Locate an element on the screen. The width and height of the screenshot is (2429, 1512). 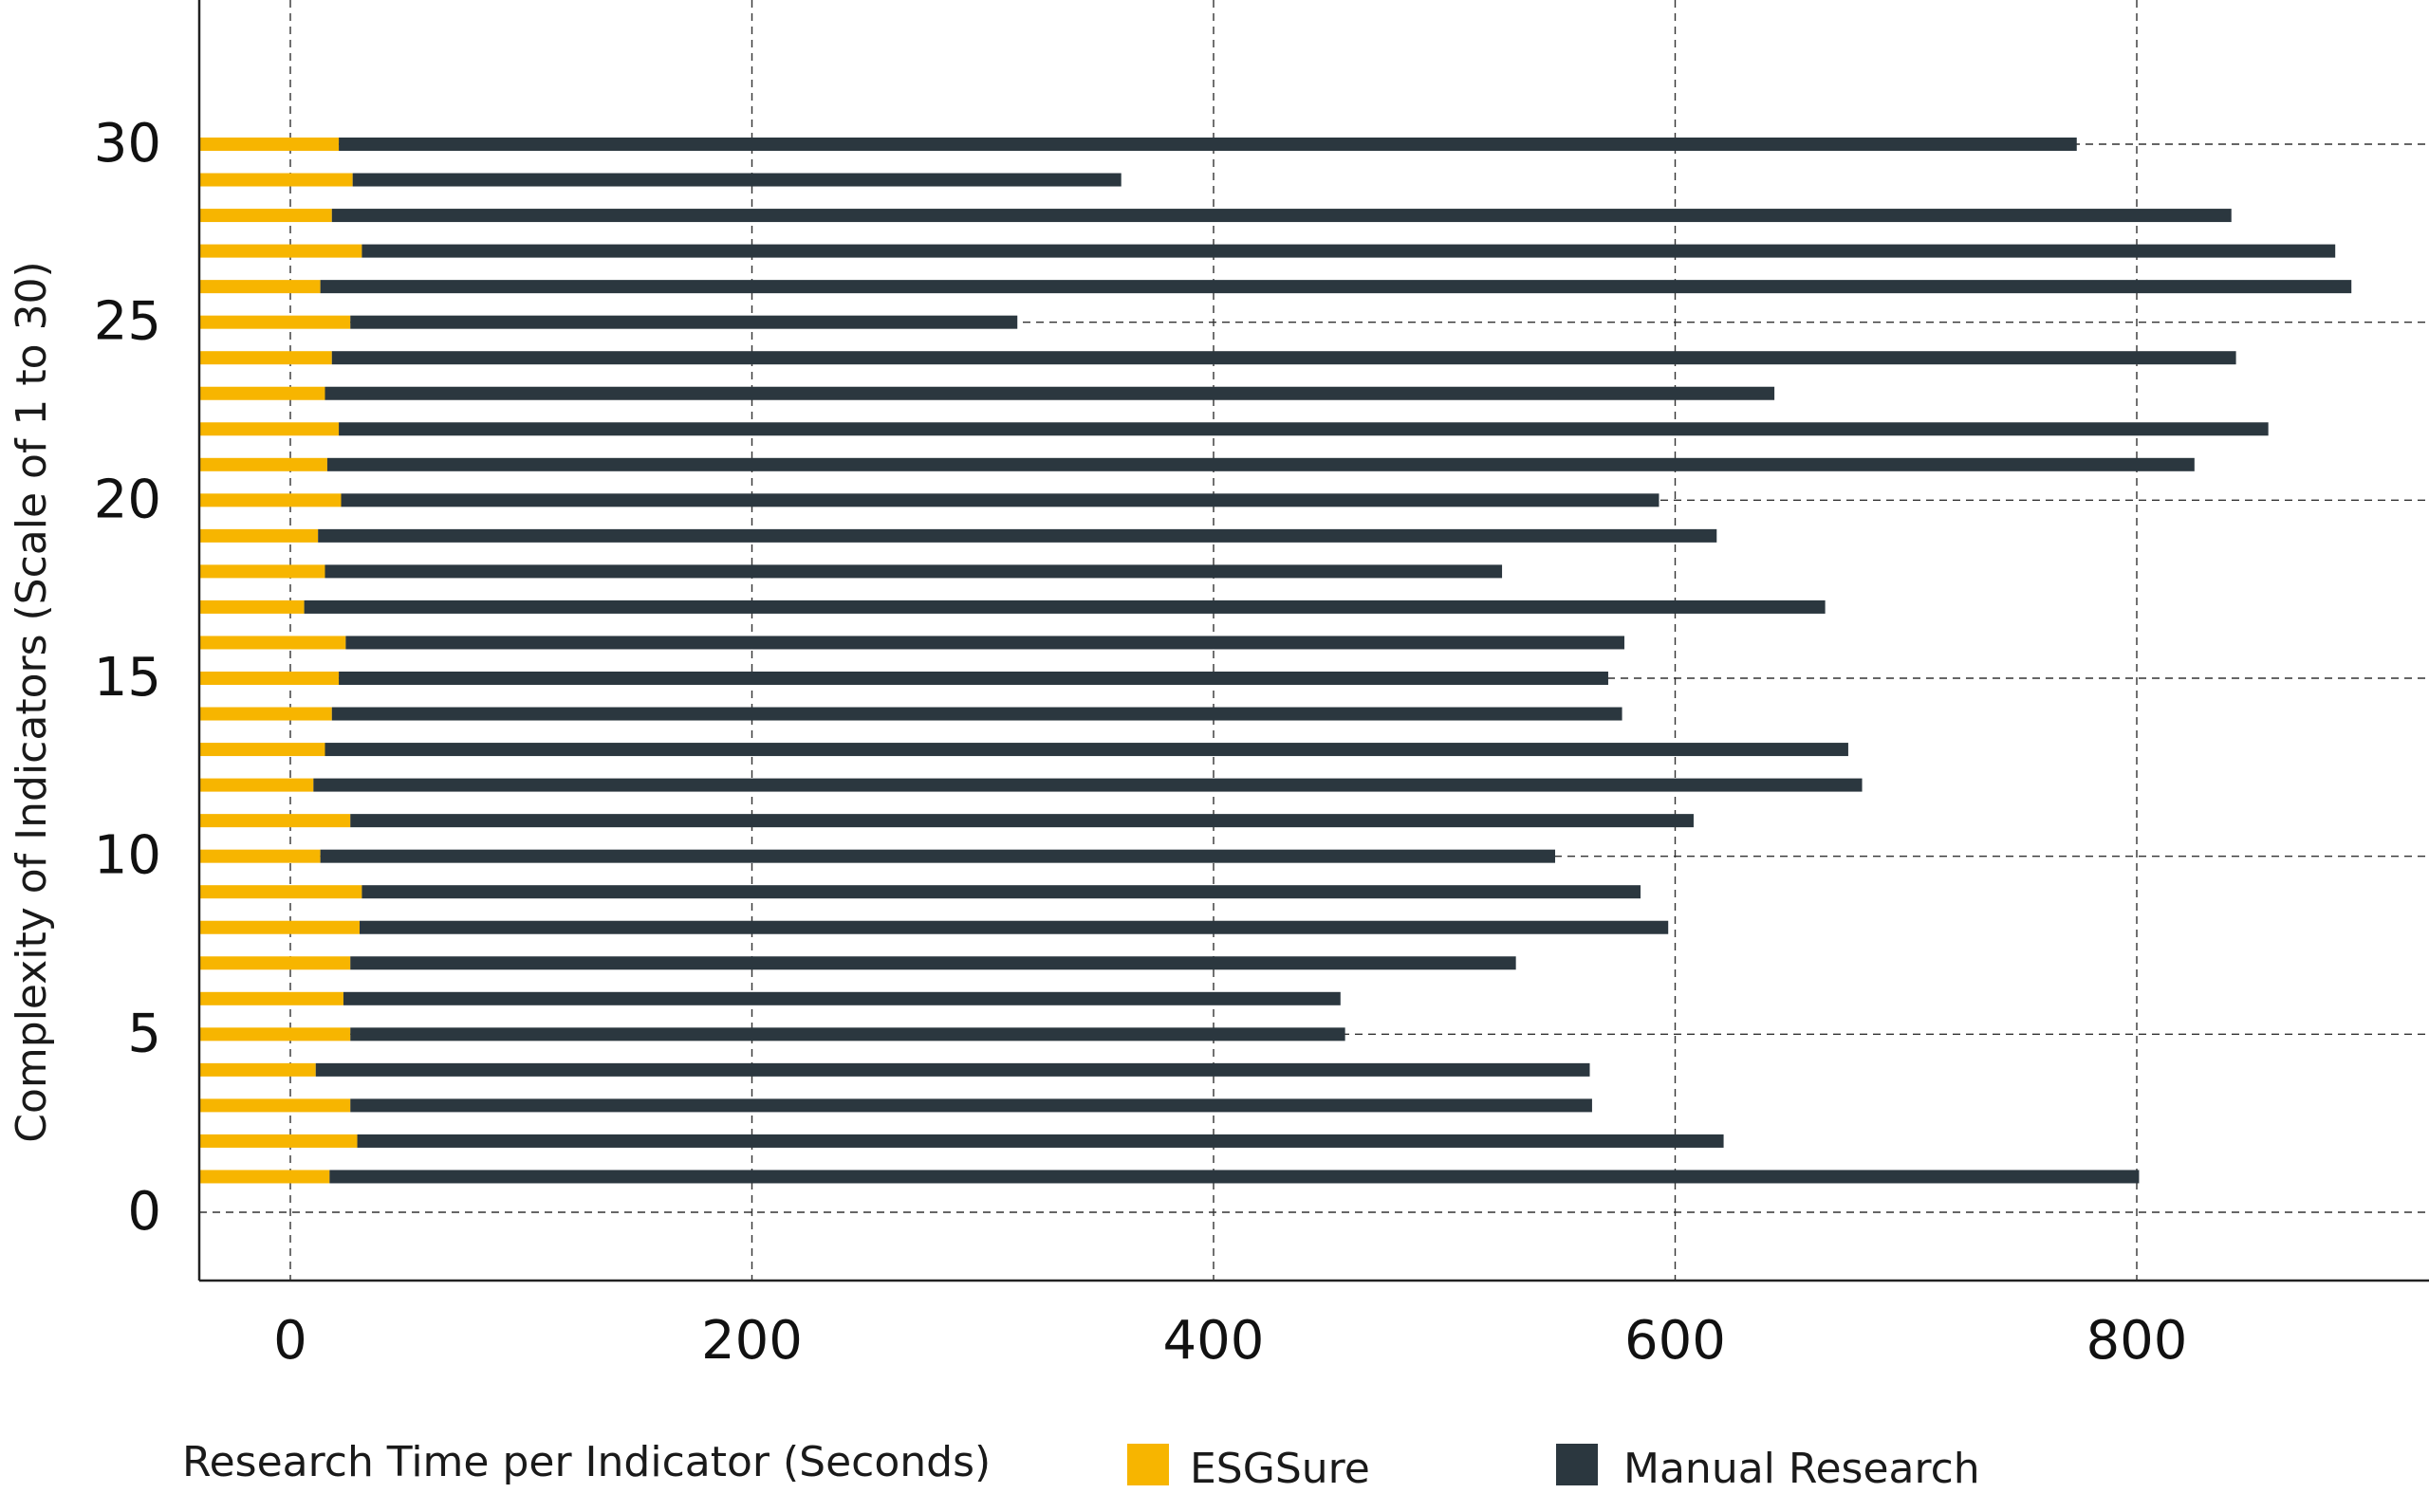
y-tick-label-10: 10 is located at coordinates (127, 856).